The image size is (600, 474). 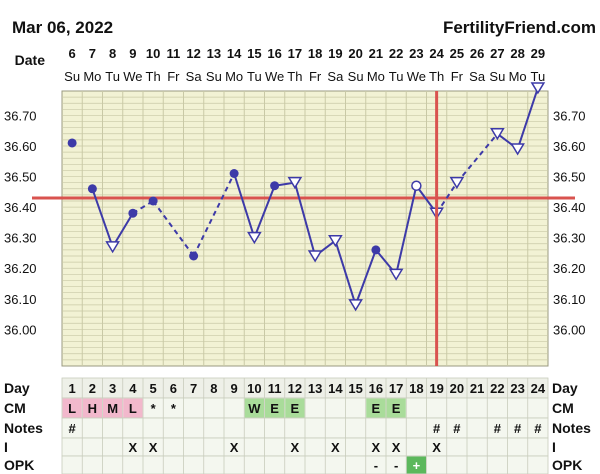 I want to click on date-label: 29, so click(x=538, y=53).